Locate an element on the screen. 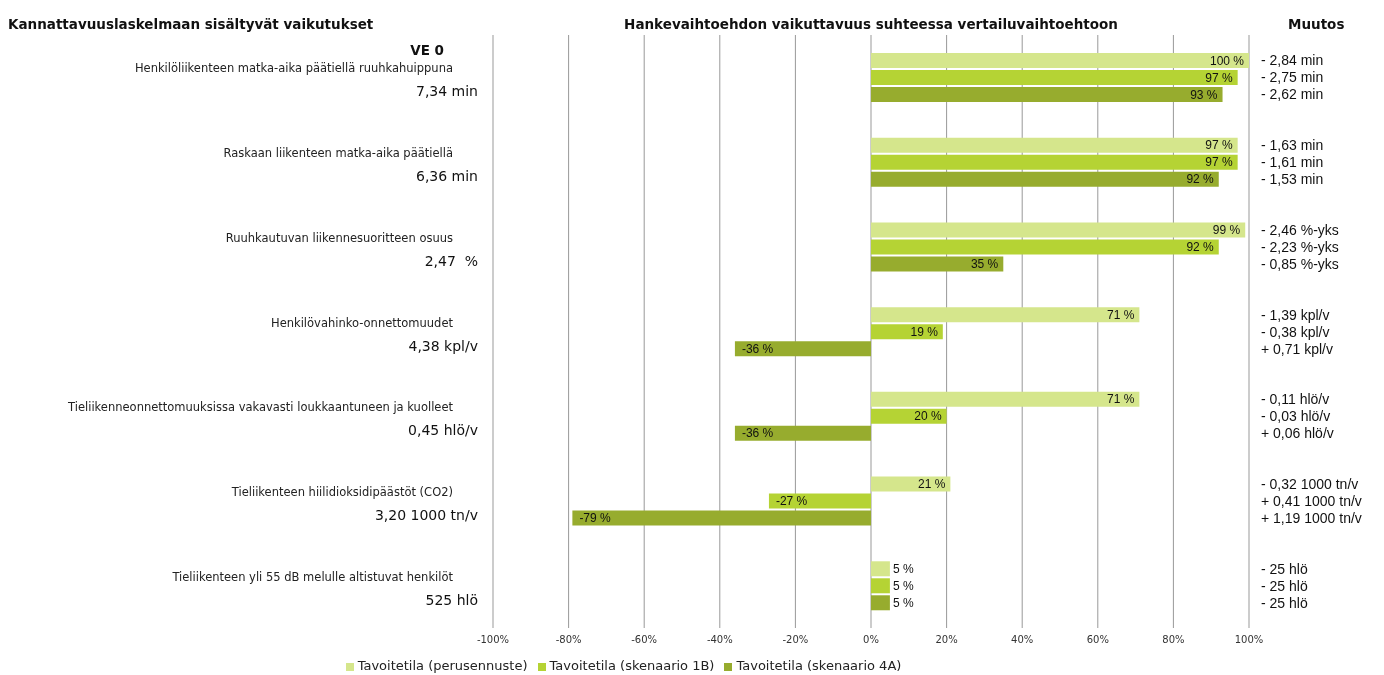  data-label: 93 % is located at coordinates (1204, 94).